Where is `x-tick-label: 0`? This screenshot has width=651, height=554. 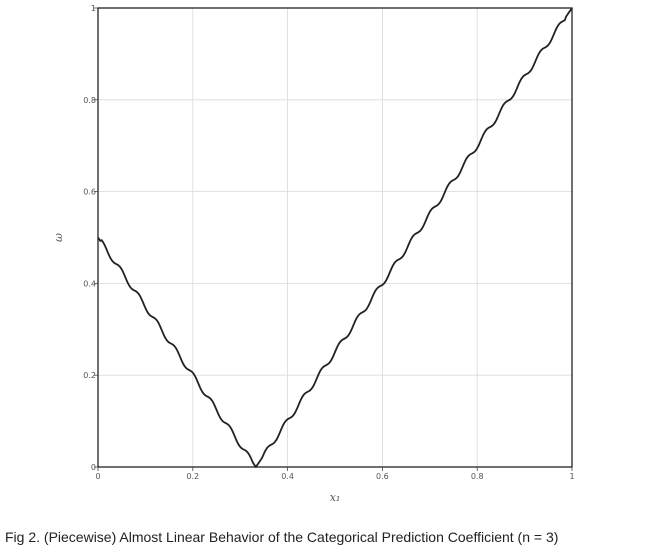
x-tick-label: 0 is located at coordinates (97, 476).